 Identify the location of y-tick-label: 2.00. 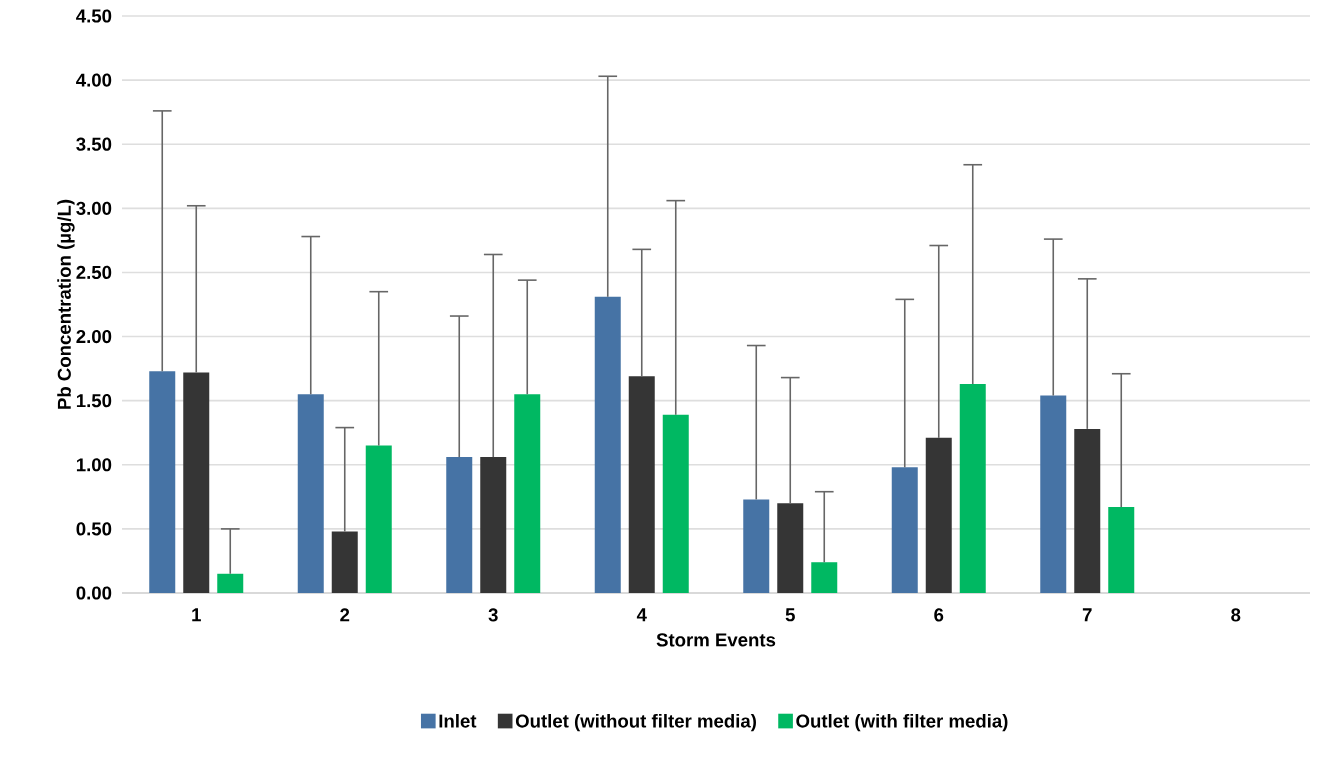
(94, 336).